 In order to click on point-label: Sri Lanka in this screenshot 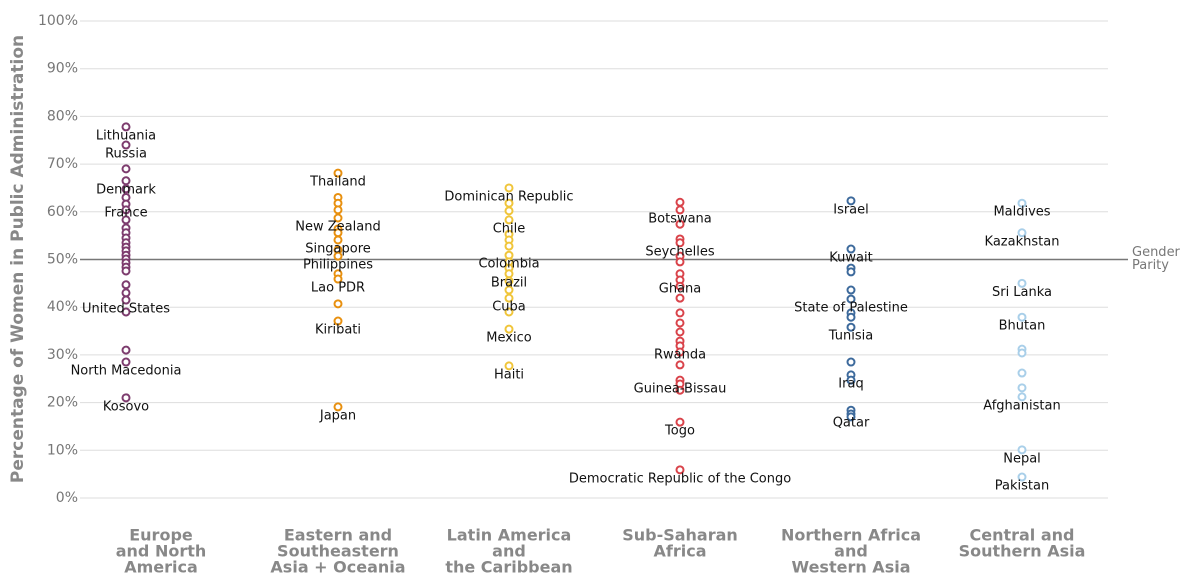, I will do `click(1022, 292)`.